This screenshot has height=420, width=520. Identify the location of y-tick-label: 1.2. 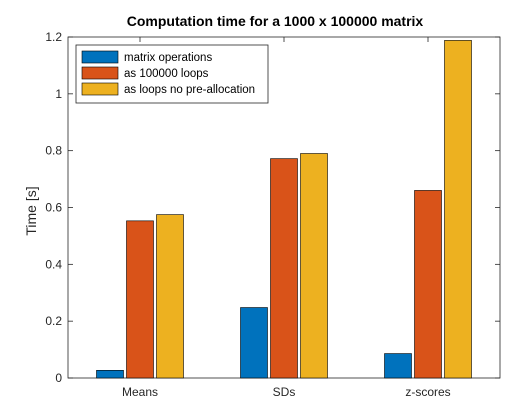
(53, 37).